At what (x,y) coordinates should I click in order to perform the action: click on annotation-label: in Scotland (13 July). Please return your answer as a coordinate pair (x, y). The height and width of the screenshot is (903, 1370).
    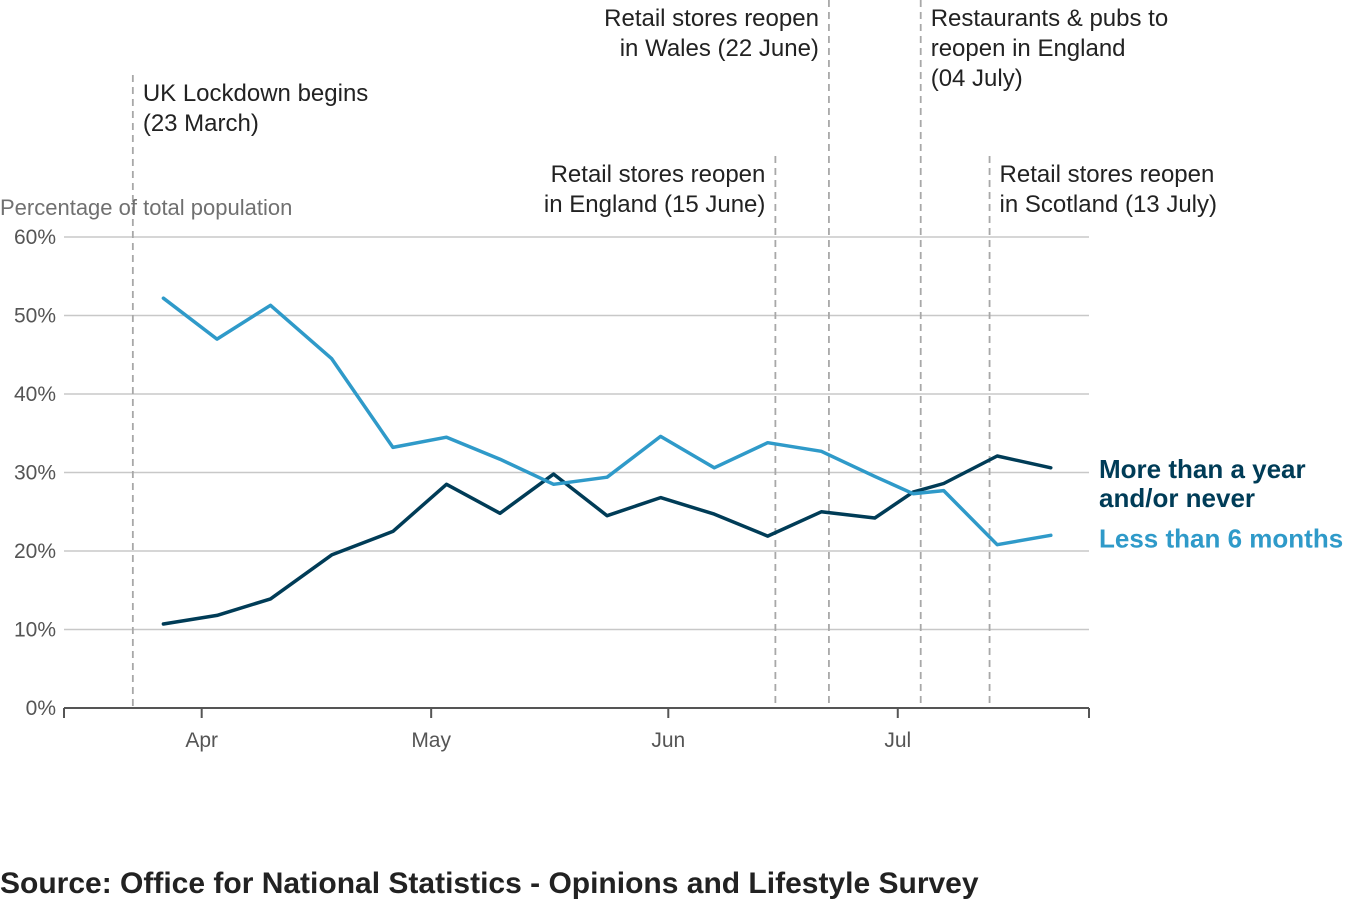
    Looking at the image, I should click on (1108, 204).